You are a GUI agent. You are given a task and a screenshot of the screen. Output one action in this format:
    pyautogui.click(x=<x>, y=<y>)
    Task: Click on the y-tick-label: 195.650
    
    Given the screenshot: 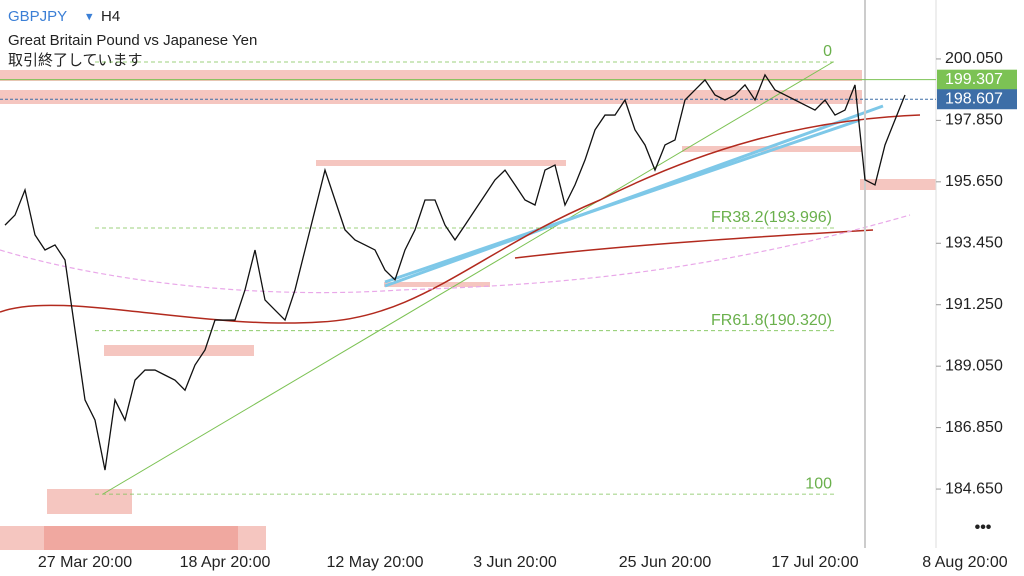 What is the action you would take?
    pyautogui.click(x=974, y=181)
    